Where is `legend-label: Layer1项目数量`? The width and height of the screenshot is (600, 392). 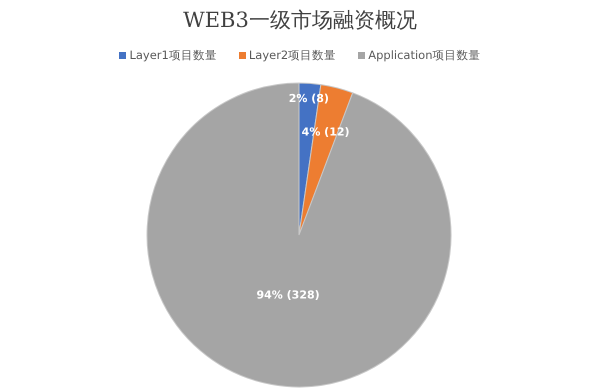
legend-label: Layer1项目数量 is located at coordinates (173, 55).